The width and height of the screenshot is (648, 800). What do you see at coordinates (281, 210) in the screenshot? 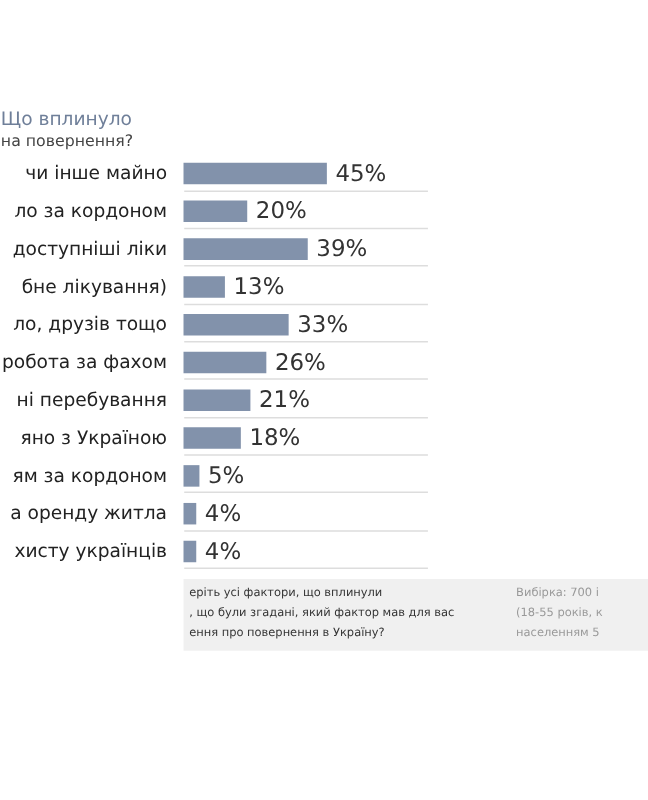
I see `data-label: 20%` at bounding box center [281, 210].